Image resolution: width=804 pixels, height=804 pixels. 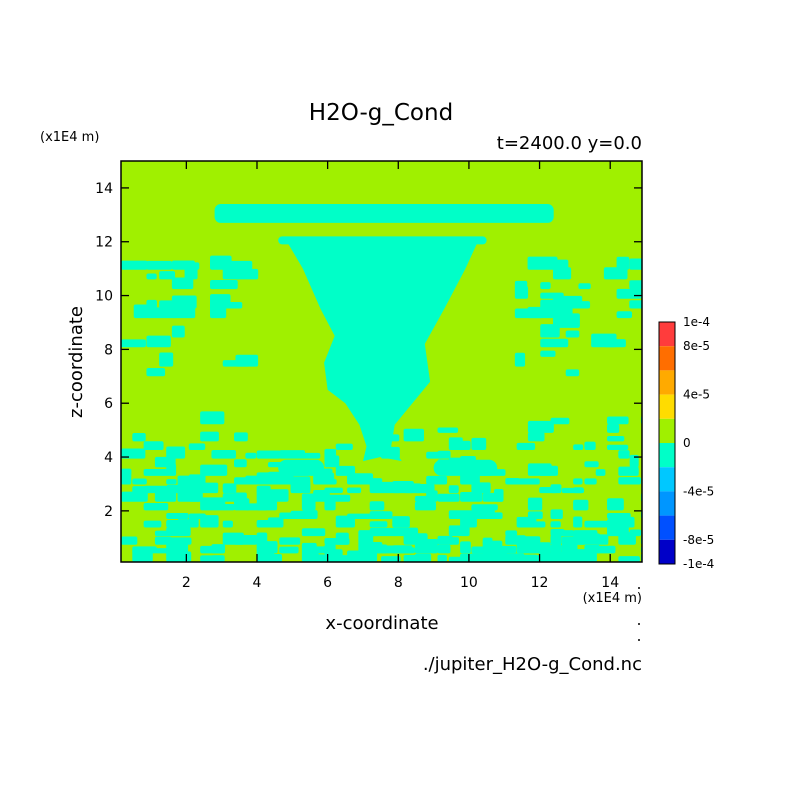 I want to click on colorbar-label: -8e-5, so click(x=698, y=540).